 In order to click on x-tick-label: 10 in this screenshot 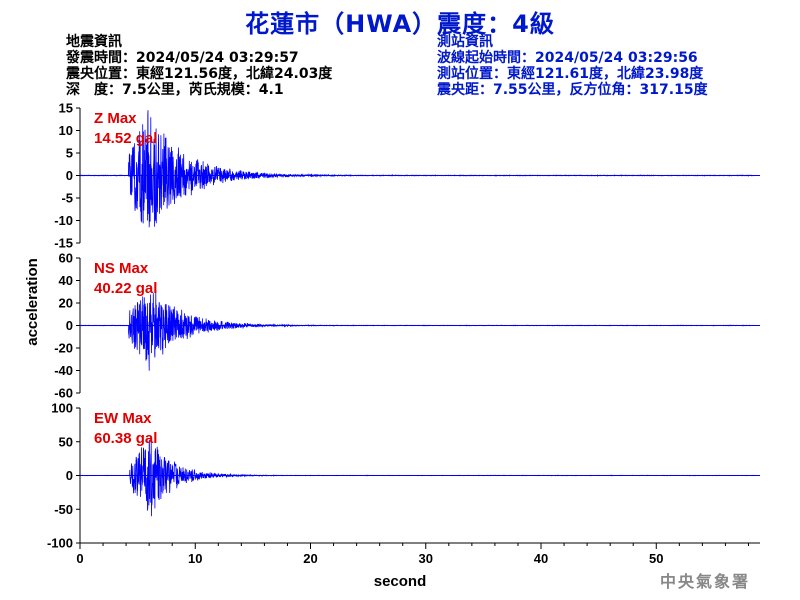, I will do `click(195, 558)`.